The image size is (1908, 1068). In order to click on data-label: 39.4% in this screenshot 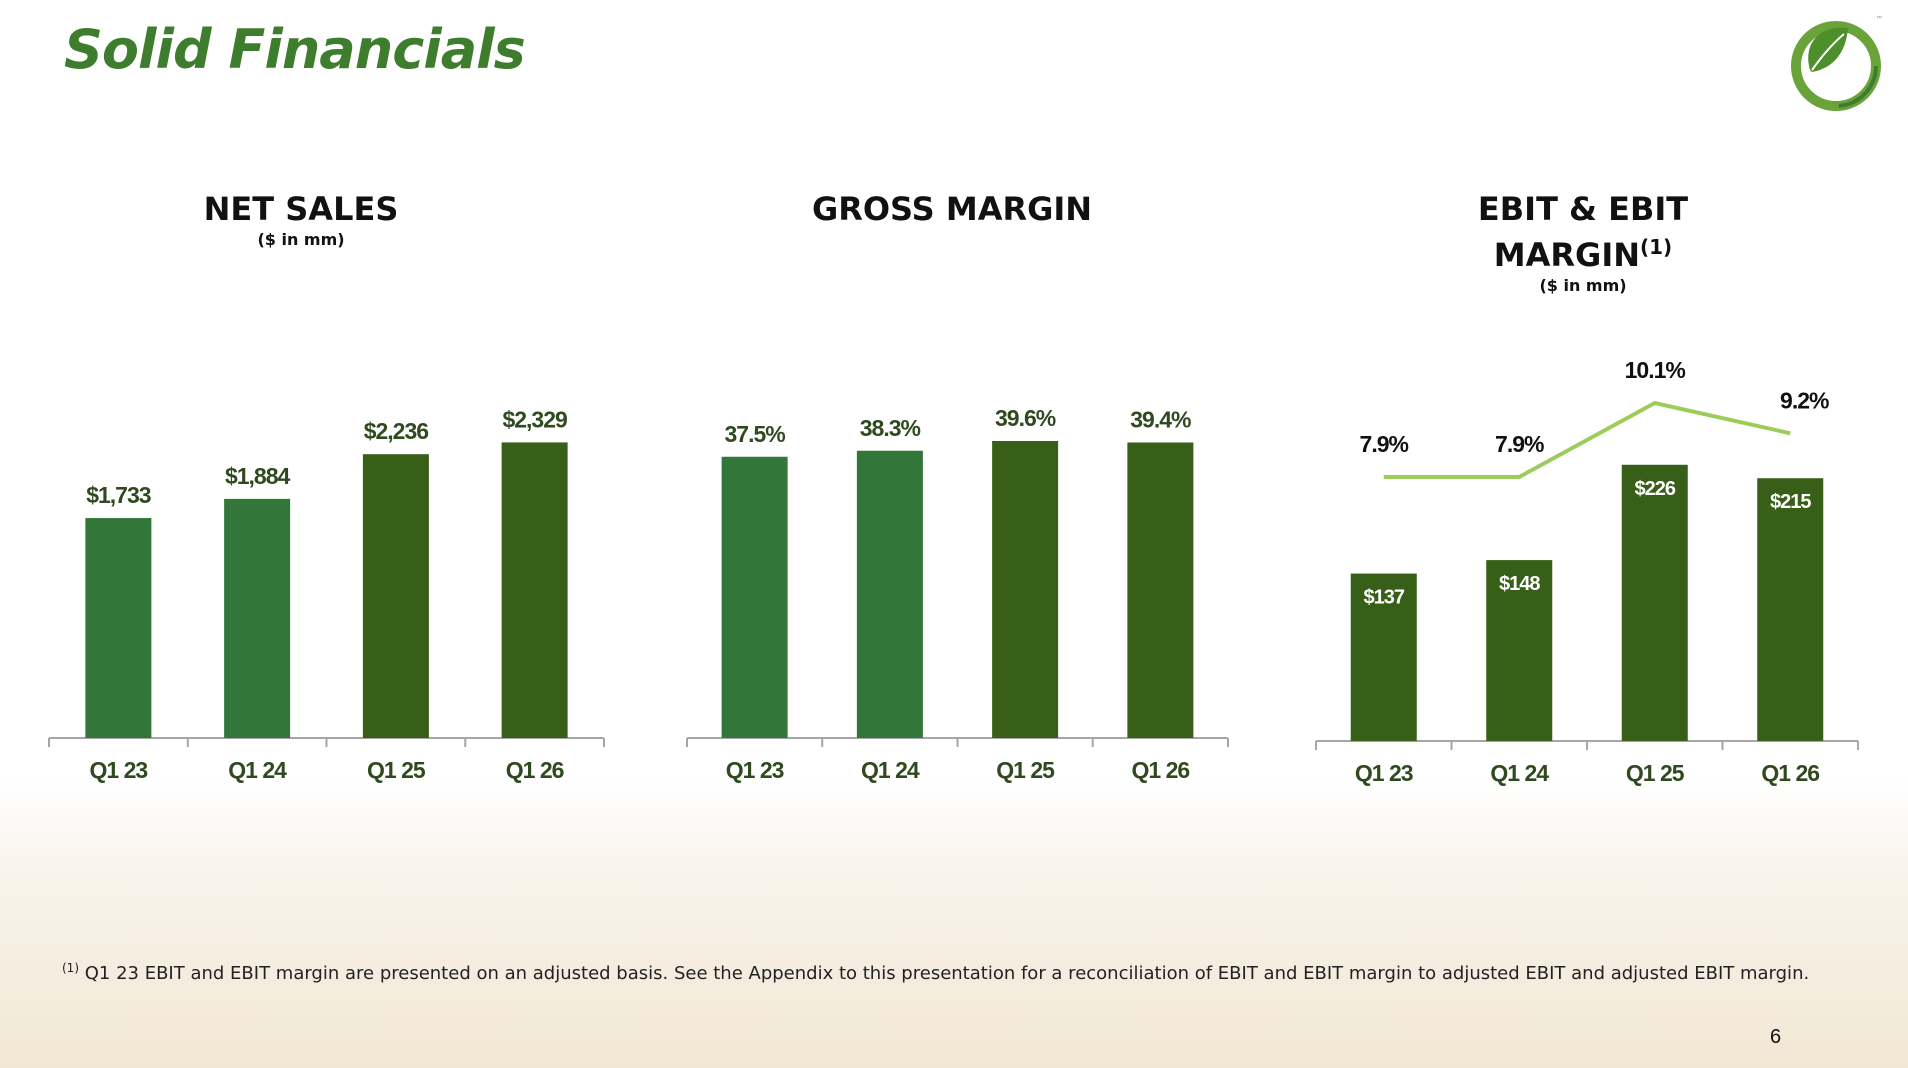, I will do `click(1160, 420)`.